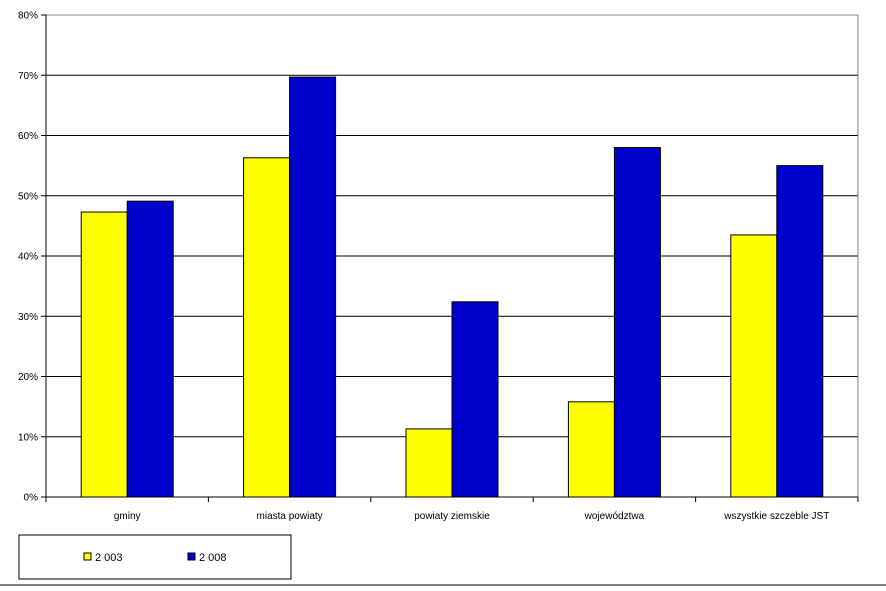  Describe the element at coordinates (28, 136) in the screenshot. I see `y-tick-label: 60%` at that location.